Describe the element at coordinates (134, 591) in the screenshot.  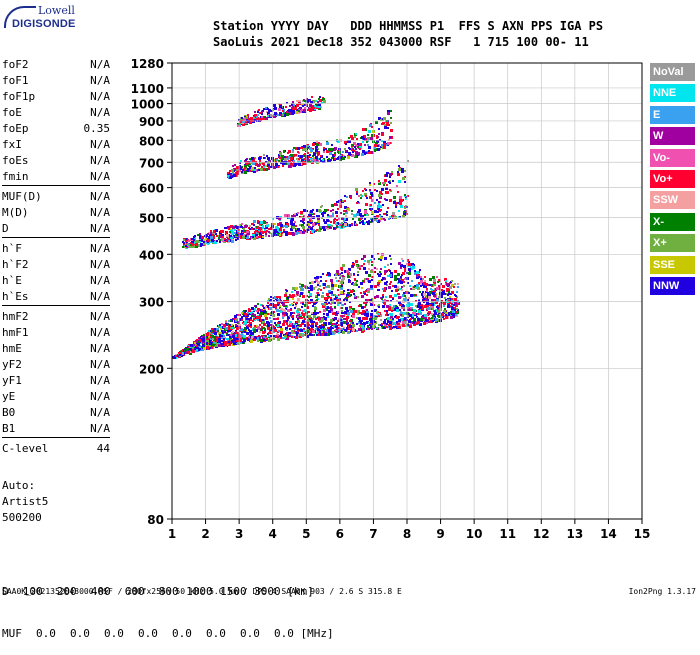
I see `distance-value: 600` at that location.